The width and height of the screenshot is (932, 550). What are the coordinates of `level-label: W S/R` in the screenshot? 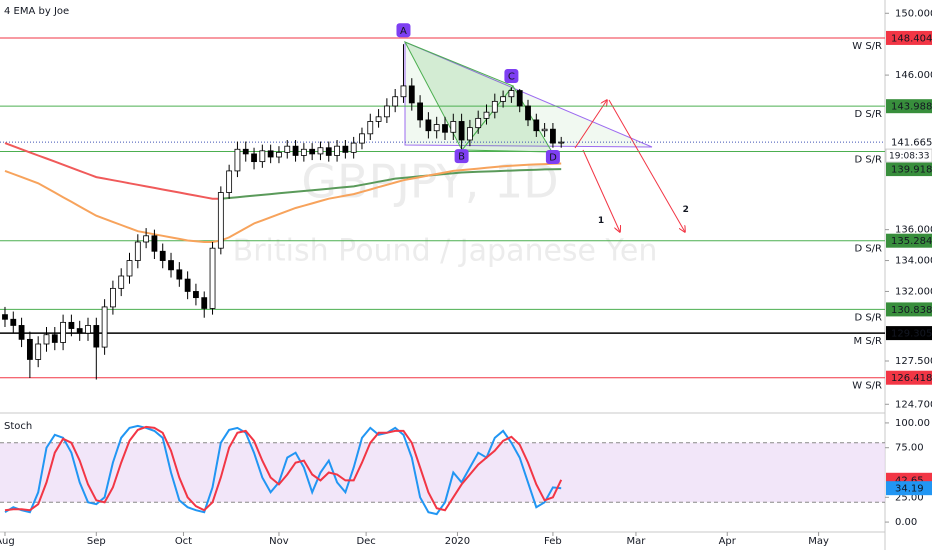 It's located at (867, 46).